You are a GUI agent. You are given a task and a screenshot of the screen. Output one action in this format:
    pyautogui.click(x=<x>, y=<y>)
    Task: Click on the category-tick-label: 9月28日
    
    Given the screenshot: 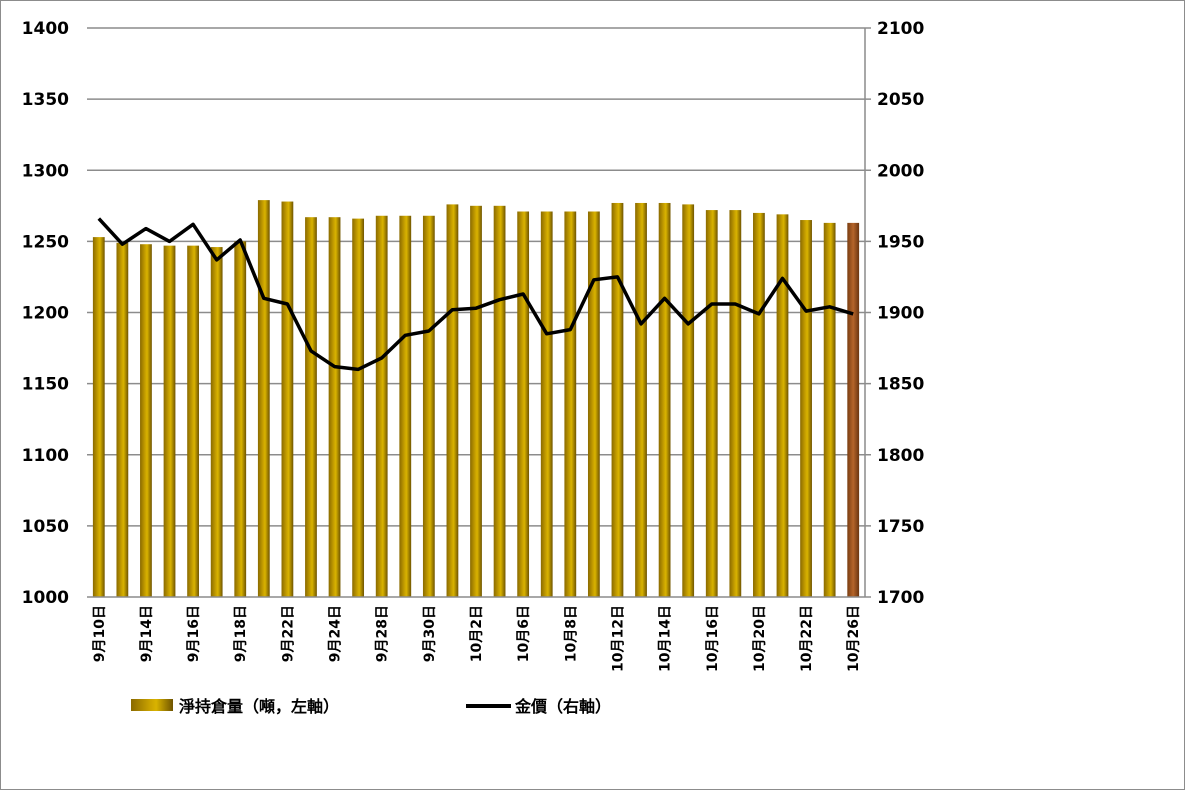 What is the action you would take?
    pyautogui.click(x=383, y=633)
    